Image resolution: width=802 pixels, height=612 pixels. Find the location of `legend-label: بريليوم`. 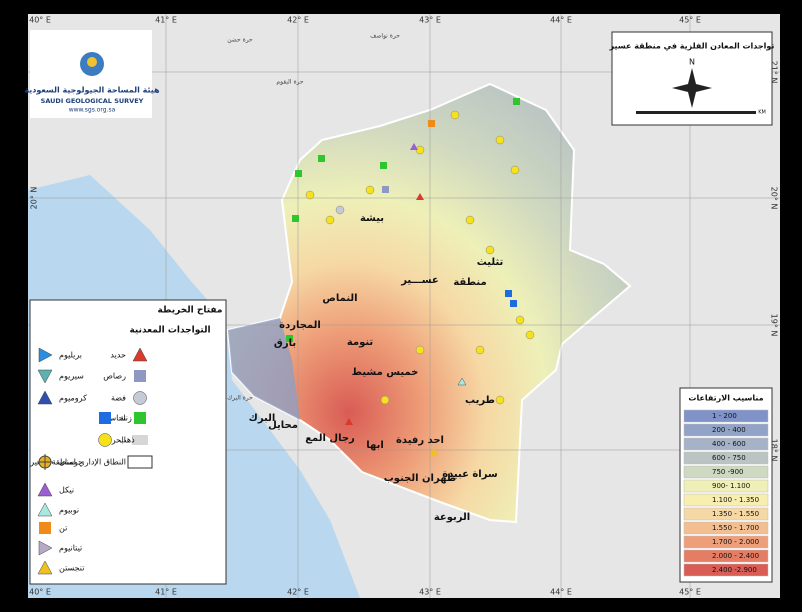

legend-label: بريليوم is located at coordinates (70, 355).